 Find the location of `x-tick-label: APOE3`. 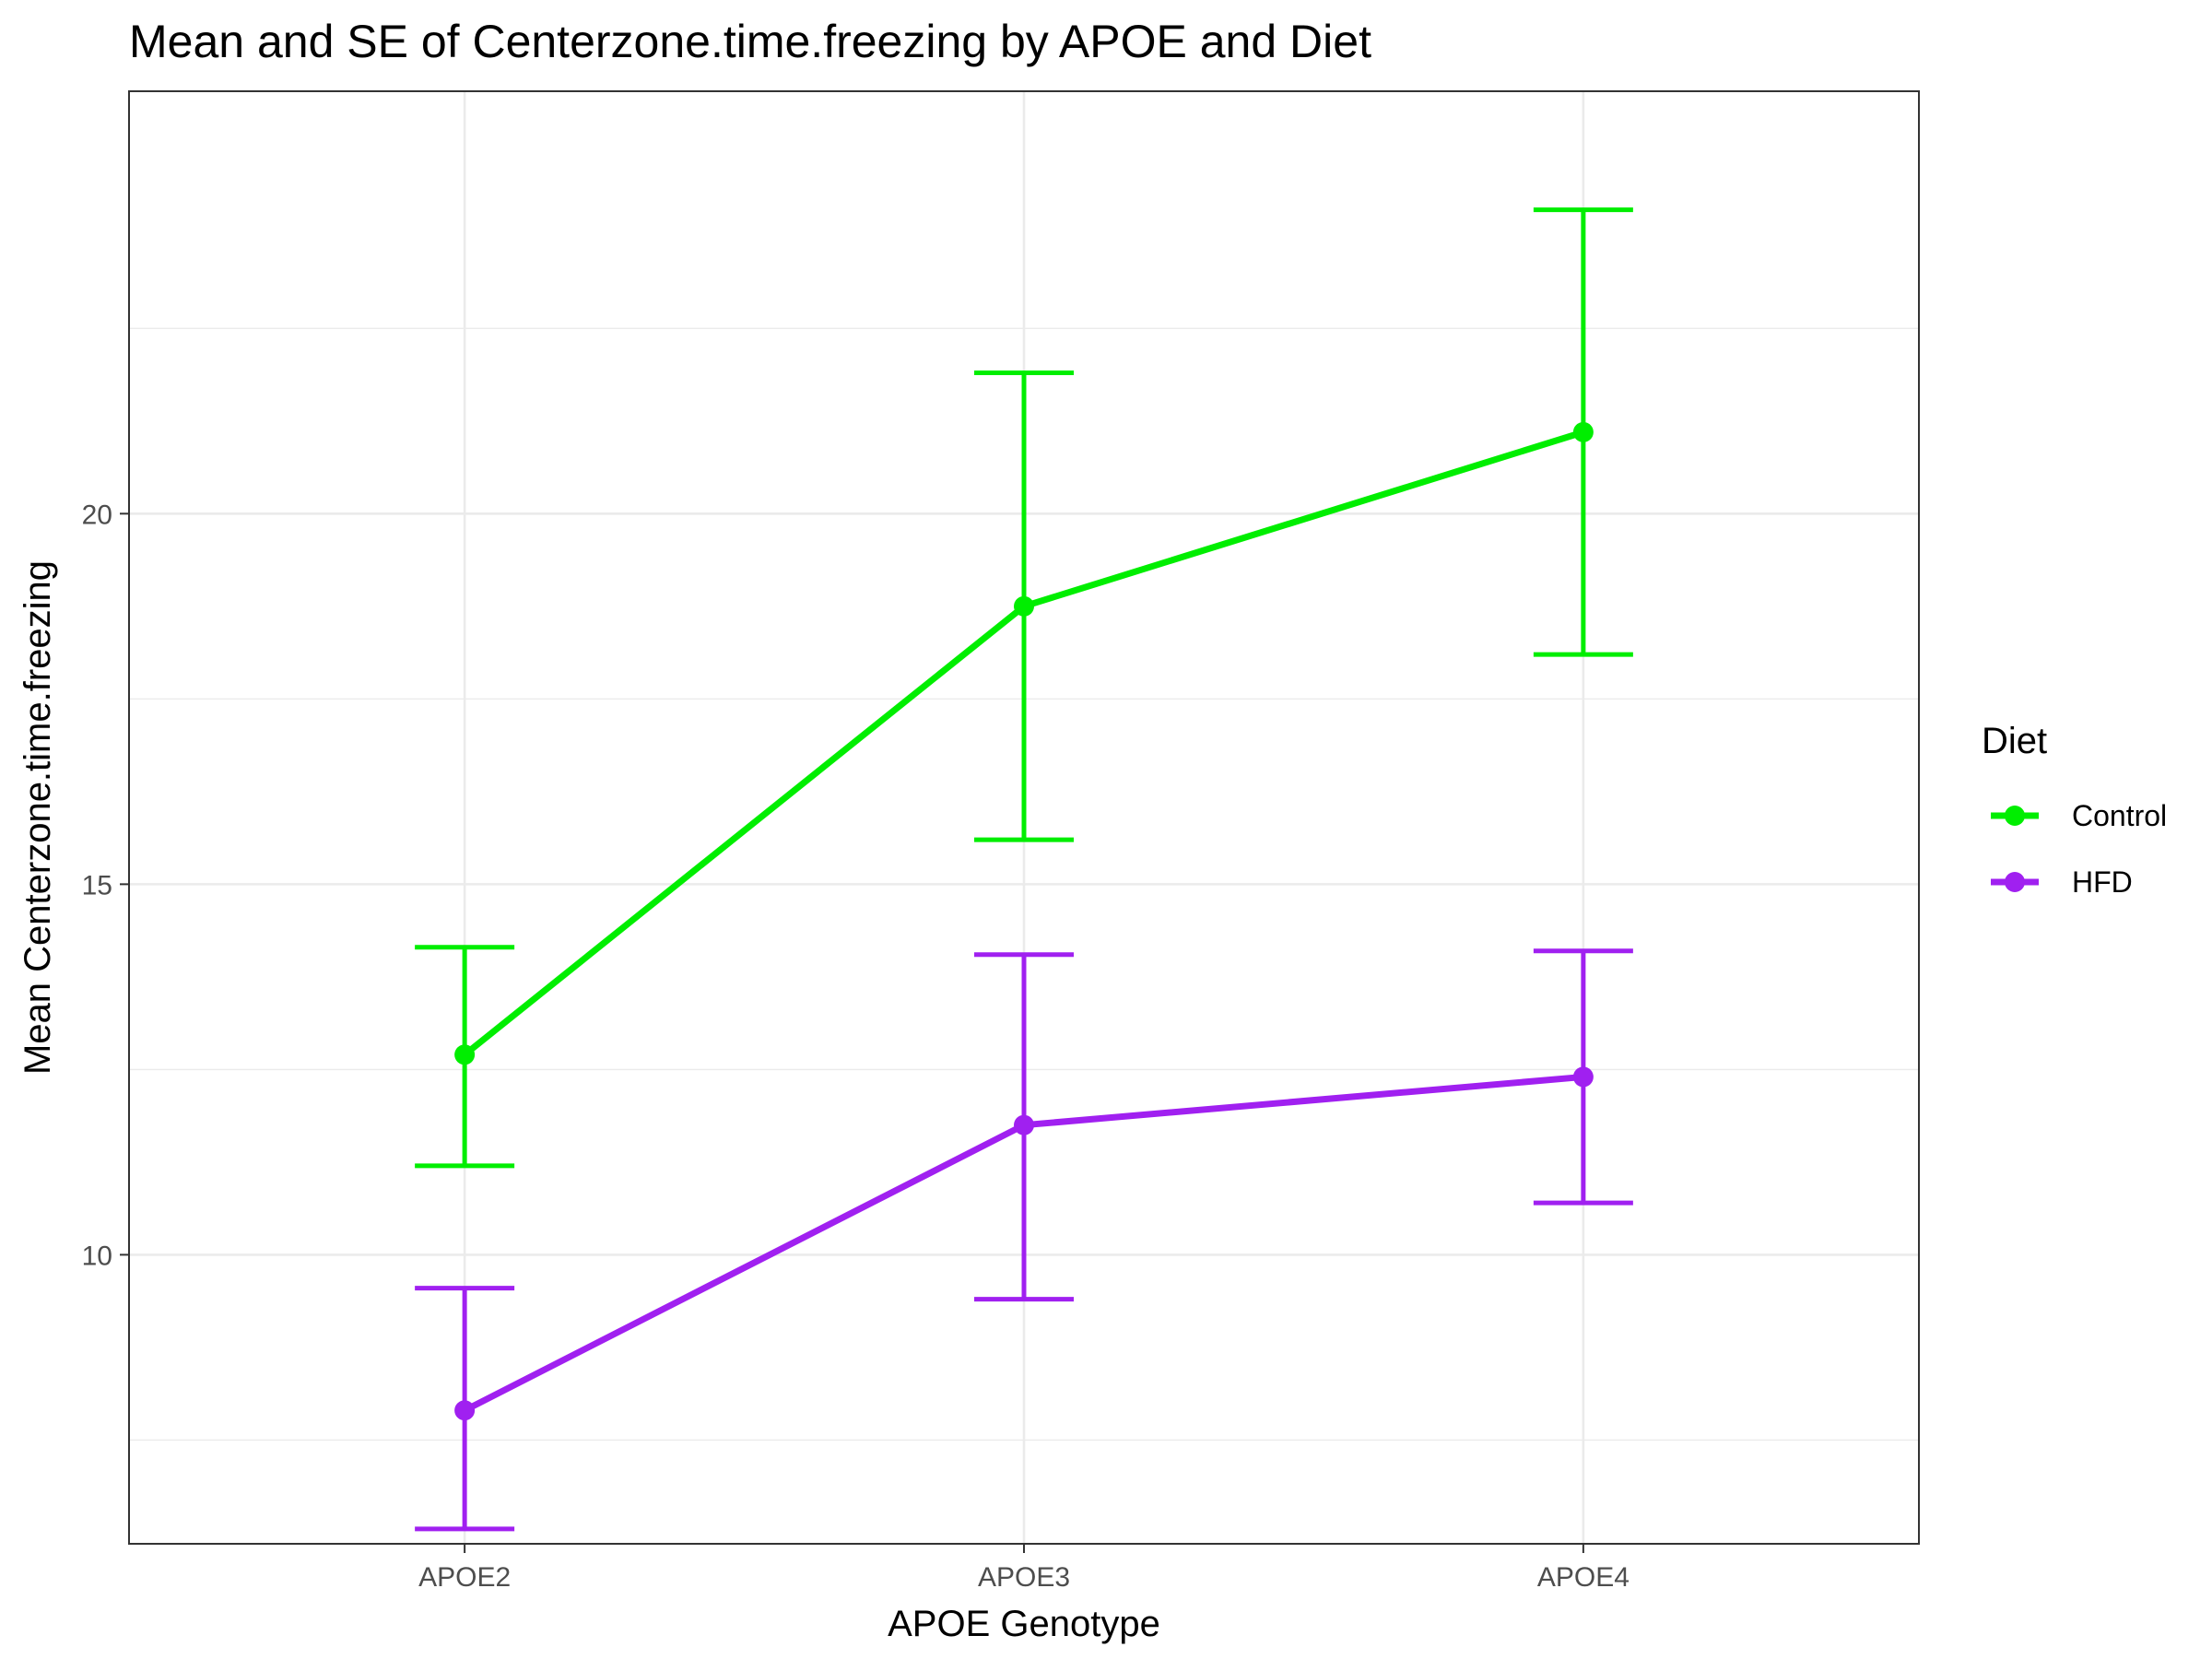

x-tick-label: APOE3 is located at coordinates (1024, 1577).